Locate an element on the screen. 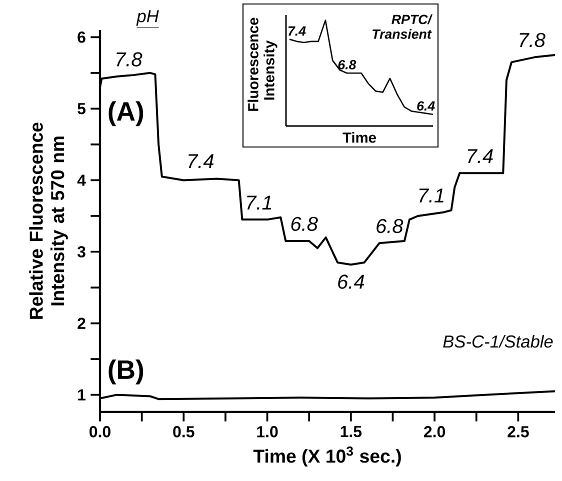  x-tick-label: 2.0 is located at coordinates (435, 432).